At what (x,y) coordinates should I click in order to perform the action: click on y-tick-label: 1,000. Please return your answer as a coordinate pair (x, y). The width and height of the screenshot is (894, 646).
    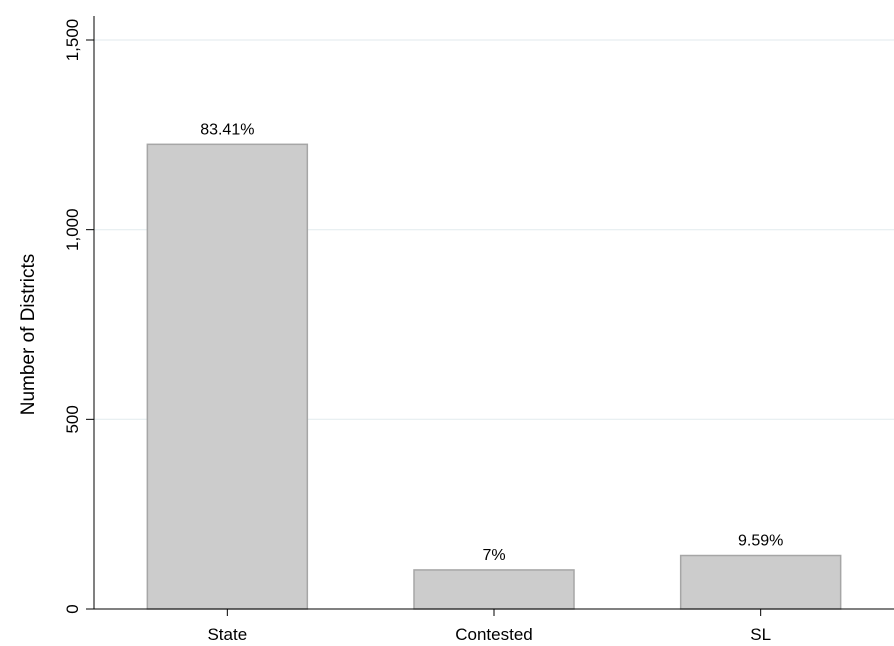
    Looking at the image, I should click on (72, 229).